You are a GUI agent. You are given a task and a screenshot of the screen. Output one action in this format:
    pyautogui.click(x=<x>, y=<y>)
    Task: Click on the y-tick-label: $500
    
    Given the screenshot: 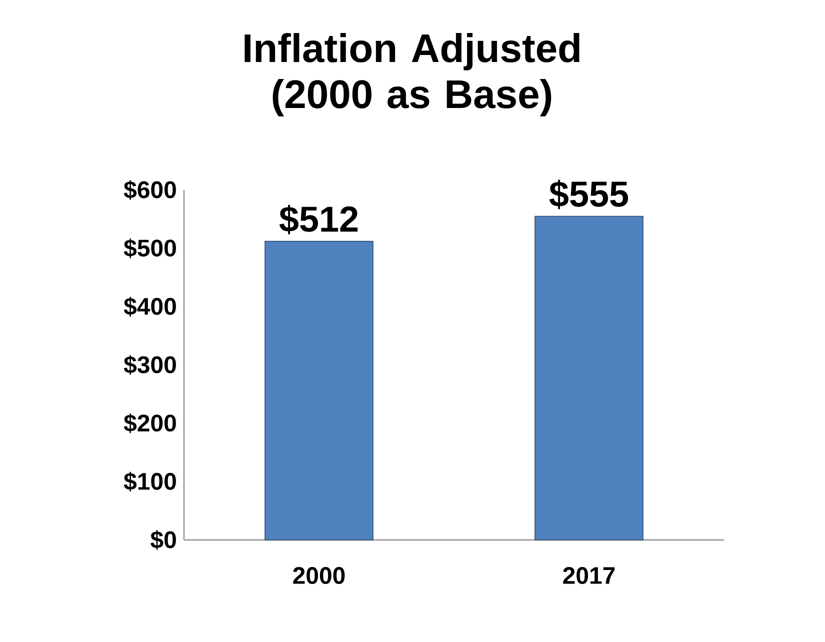 What is the action you would take?
    pyautogui.click(x=150, y=248)
    